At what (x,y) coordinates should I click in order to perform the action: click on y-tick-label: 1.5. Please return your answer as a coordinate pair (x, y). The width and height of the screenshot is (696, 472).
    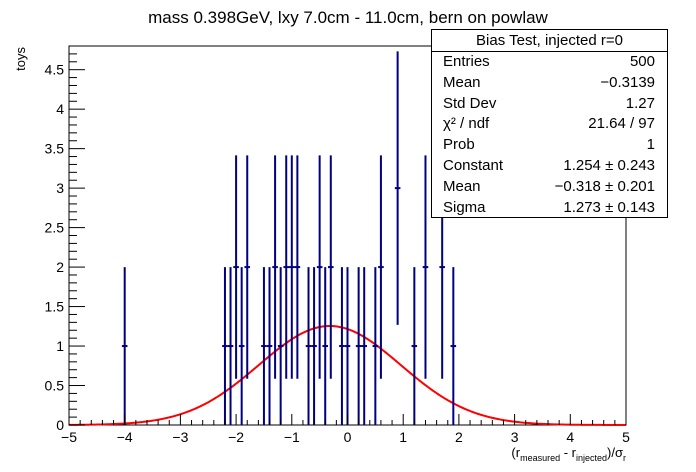
    Looking at the image, I should click on (55, 307).